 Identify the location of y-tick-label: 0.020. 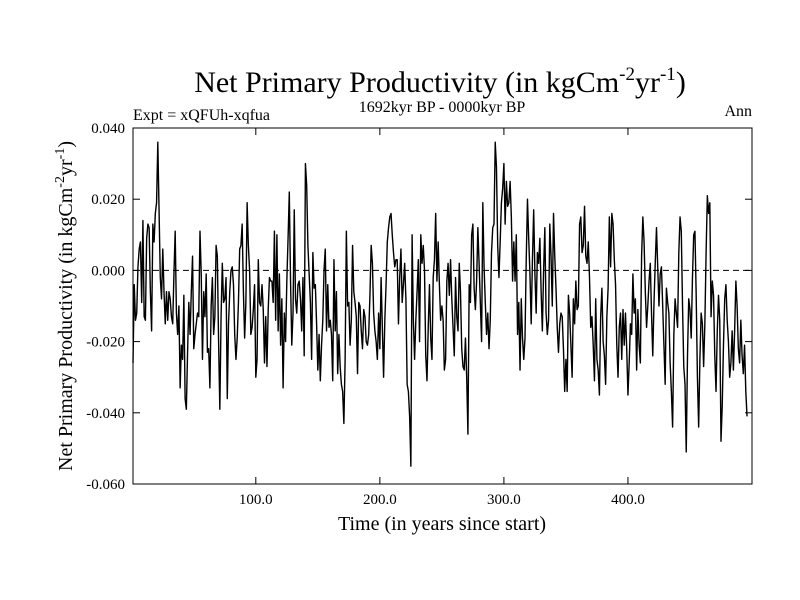
(108, 200).